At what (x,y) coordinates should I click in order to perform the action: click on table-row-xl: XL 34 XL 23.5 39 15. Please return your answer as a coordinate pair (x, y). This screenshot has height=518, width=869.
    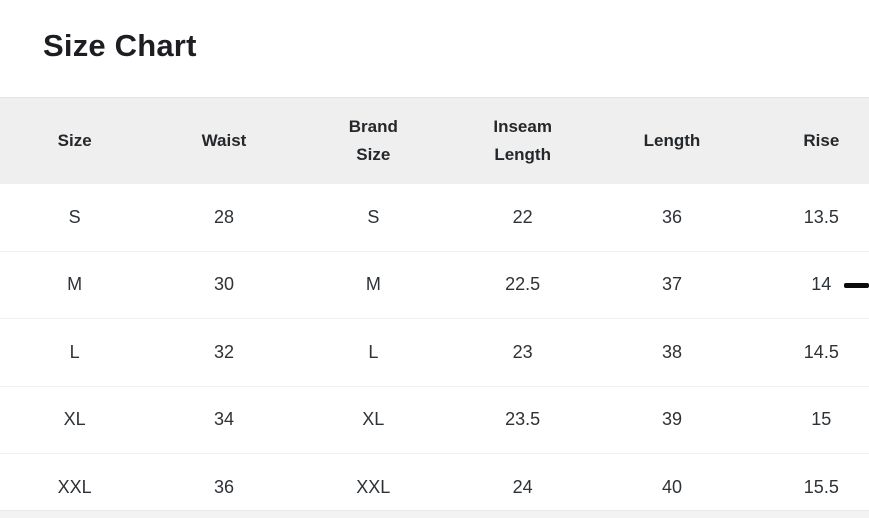
    Looking at the image, I should click on (434, 420).